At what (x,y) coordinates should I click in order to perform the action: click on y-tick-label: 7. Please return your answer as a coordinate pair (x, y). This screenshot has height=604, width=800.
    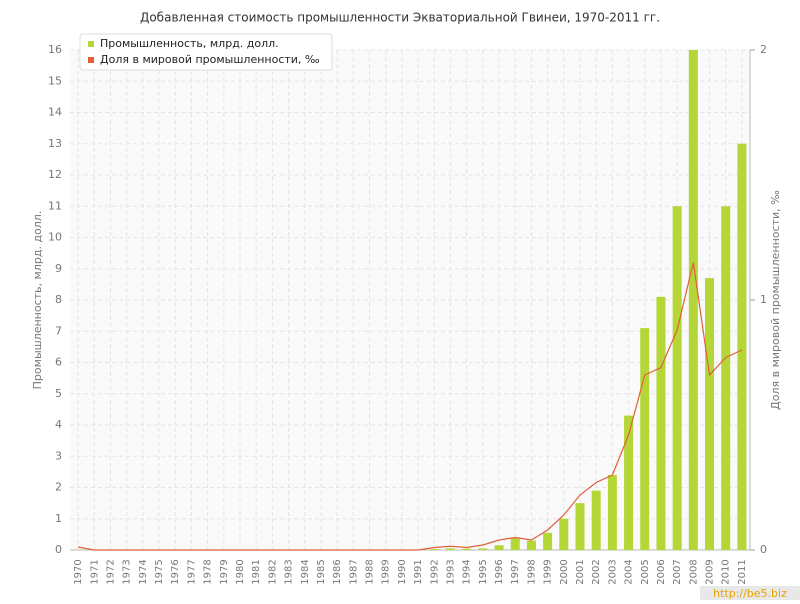
    Looking at the image, I should click on (58, 330).